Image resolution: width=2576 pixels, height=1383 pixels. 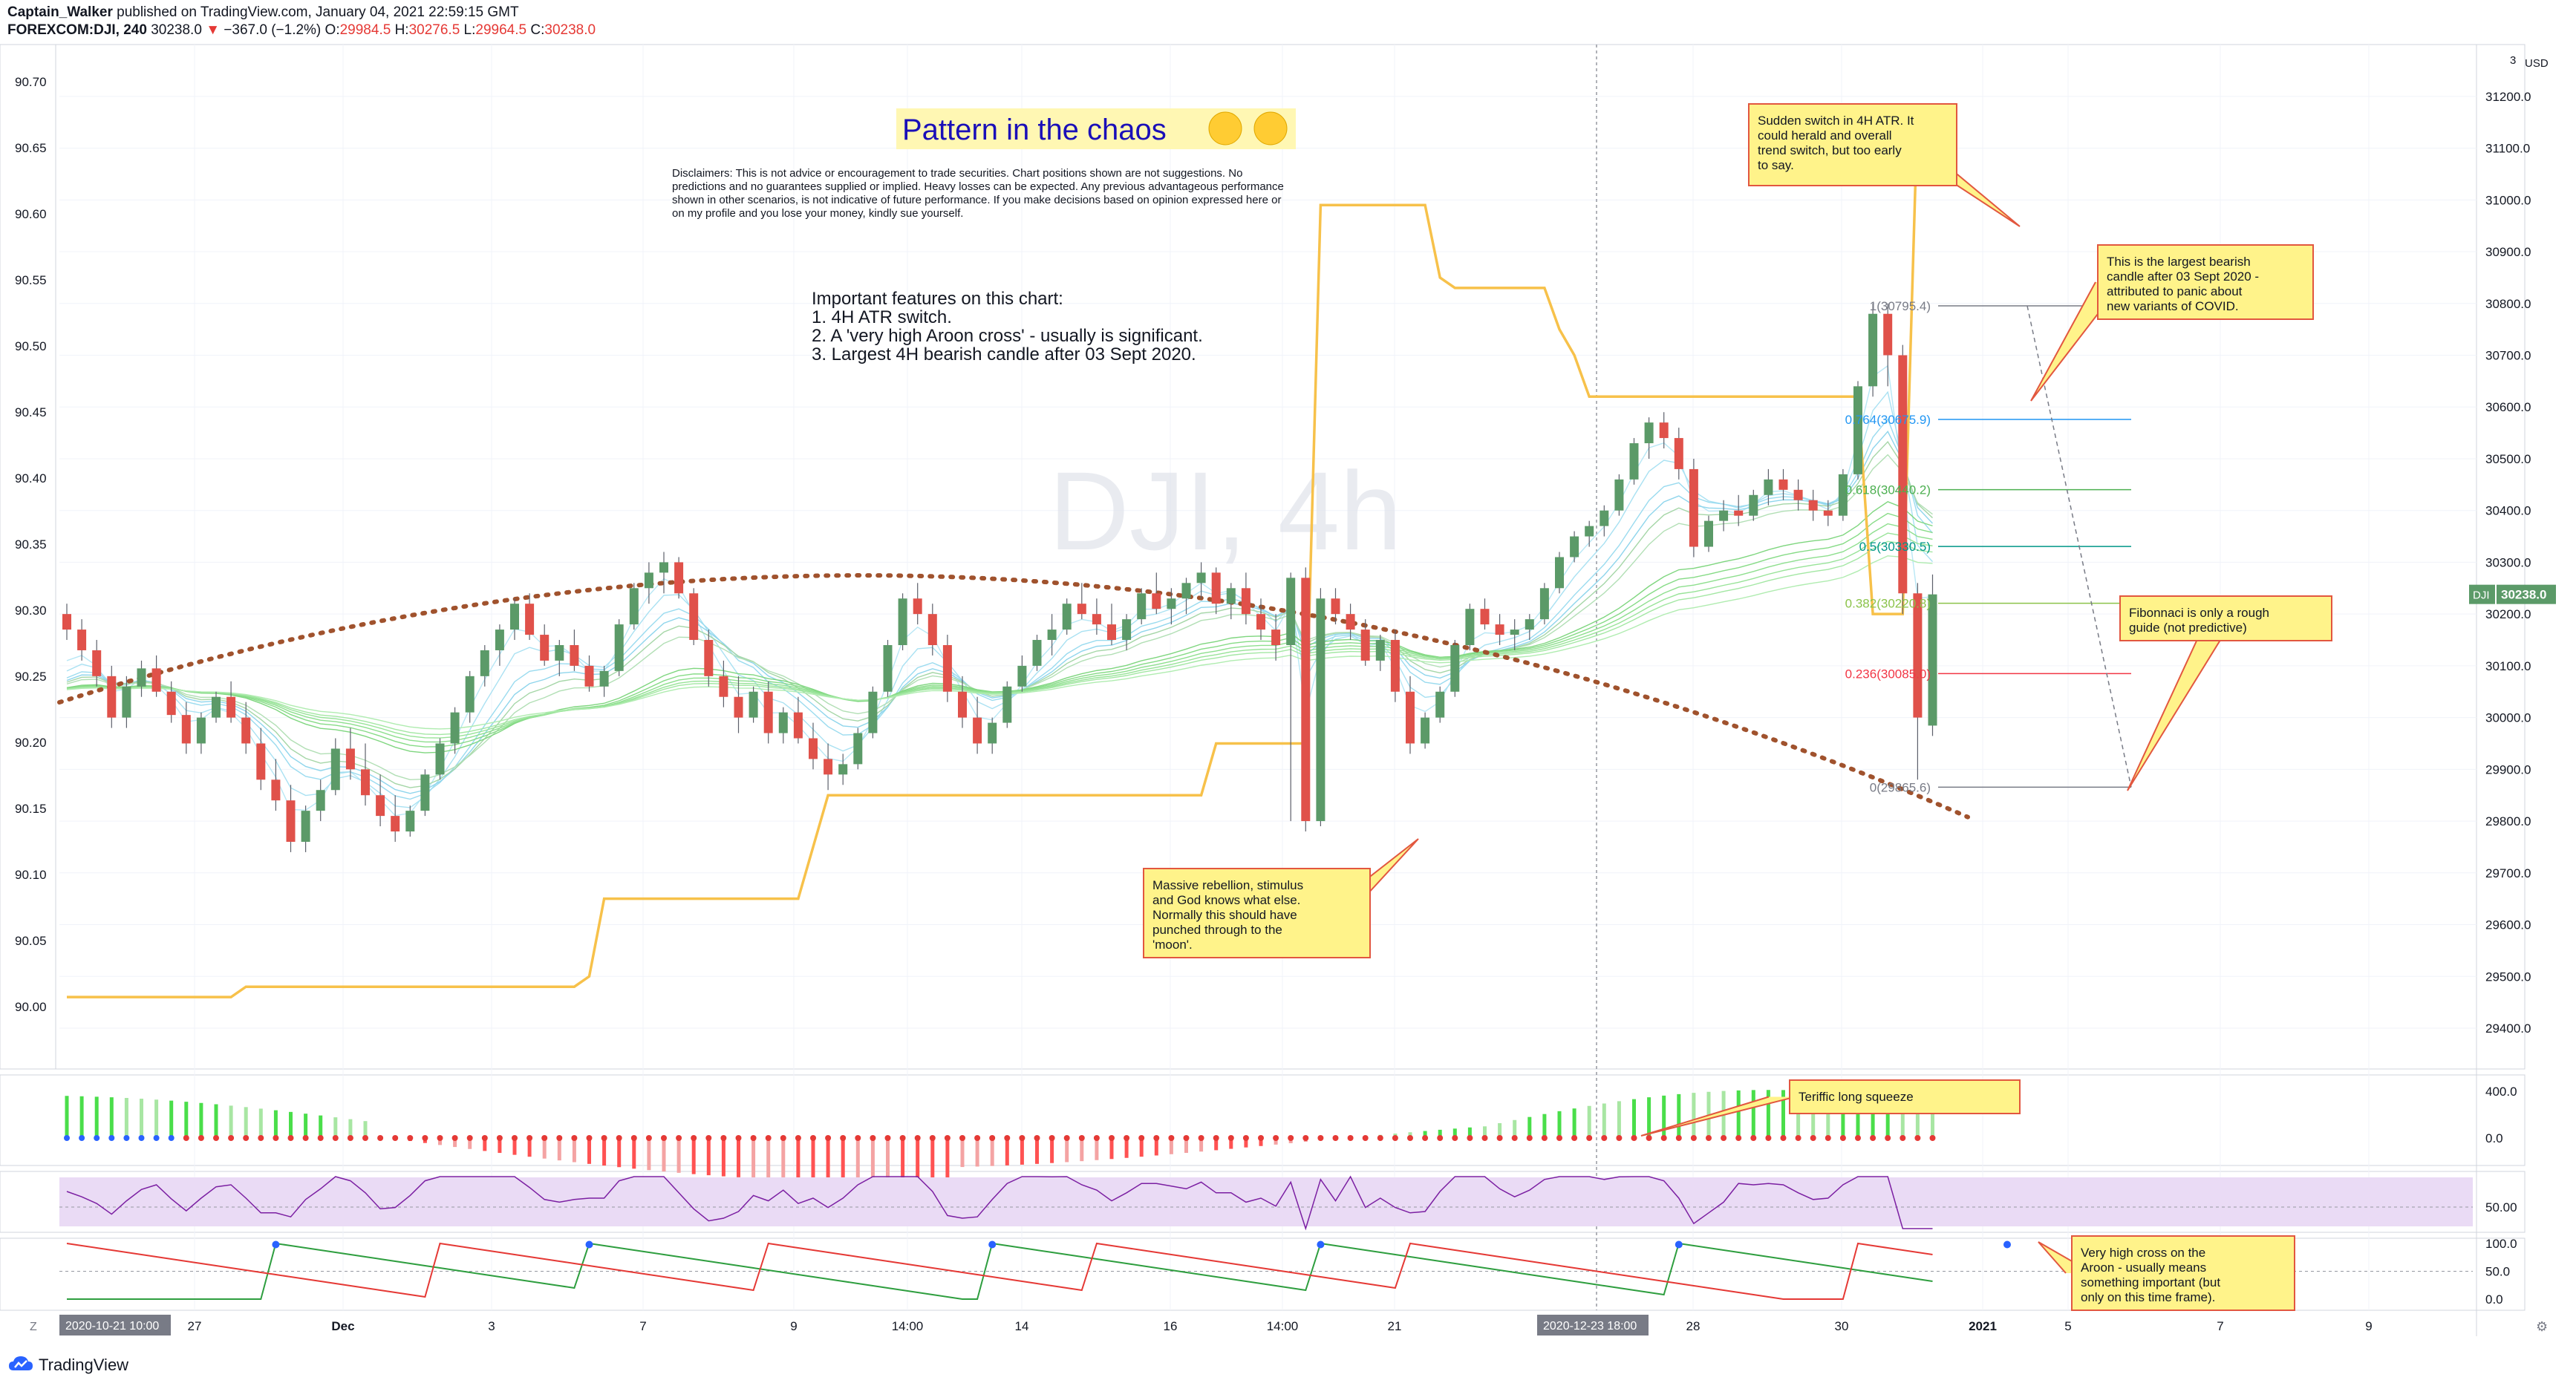 What do you see at coordinates (365, 30) in the screenshot?
I see `open-value: 29984.5` at bounding box center [365, 30].